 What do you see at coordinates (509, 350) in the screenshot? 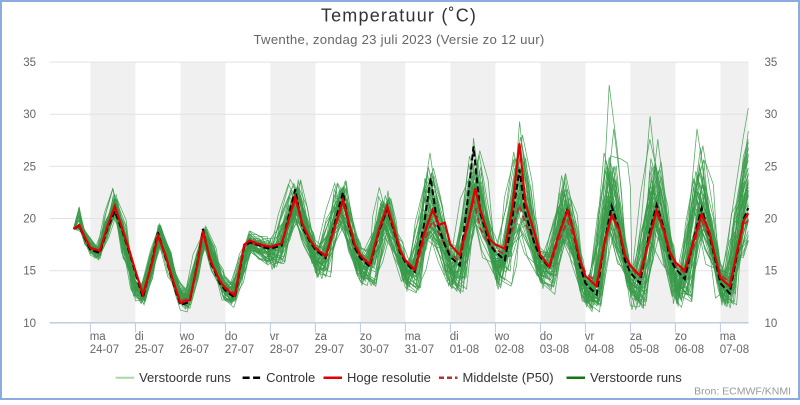
I see `svg-text: 02-08` at bounding box center [509, 350].